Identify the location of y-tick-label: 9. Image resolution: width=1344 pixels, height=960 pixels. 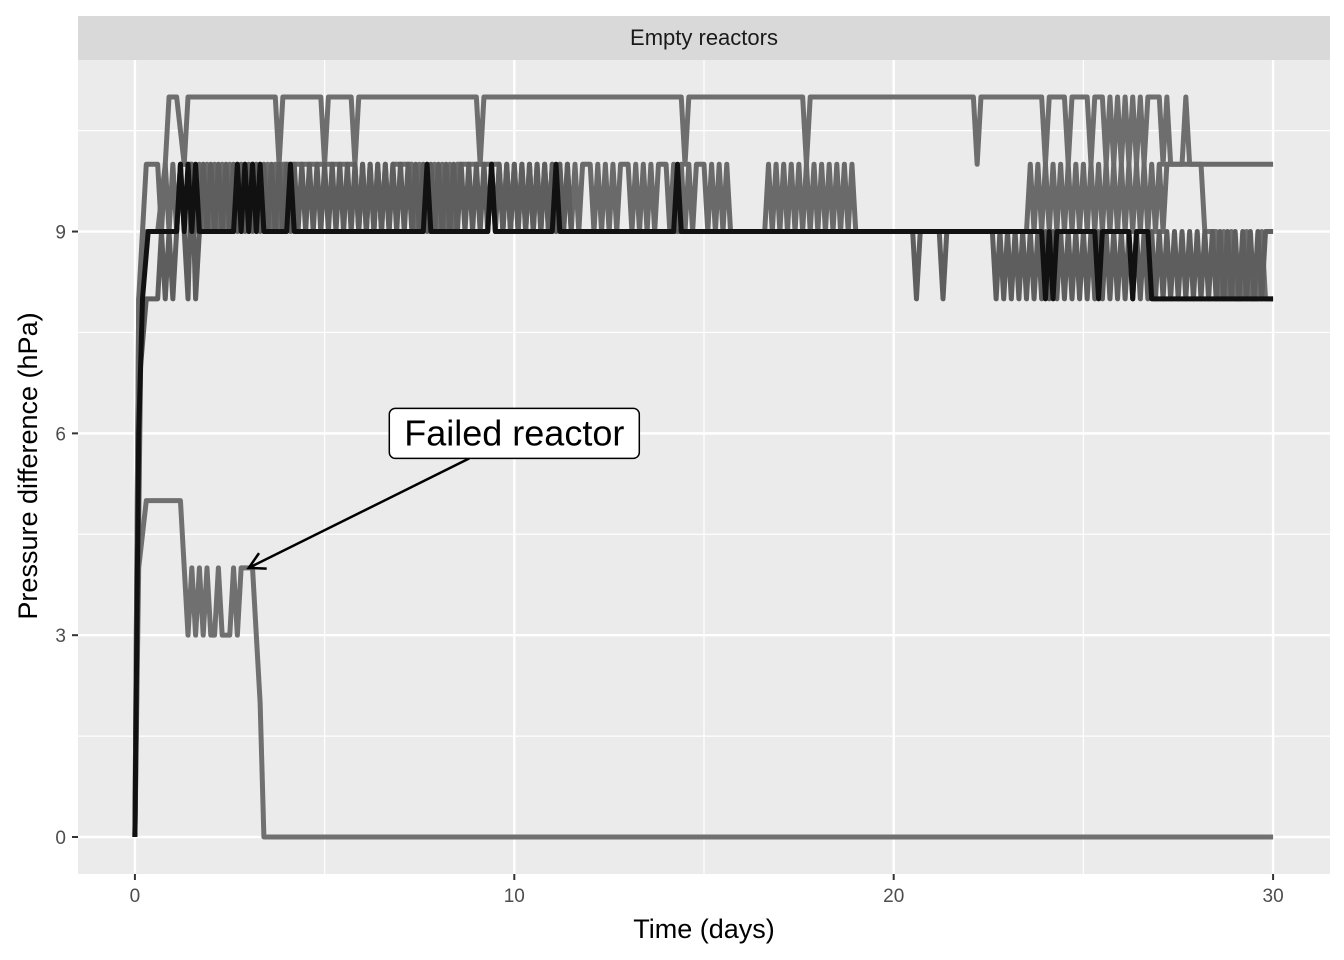
(60, 233).